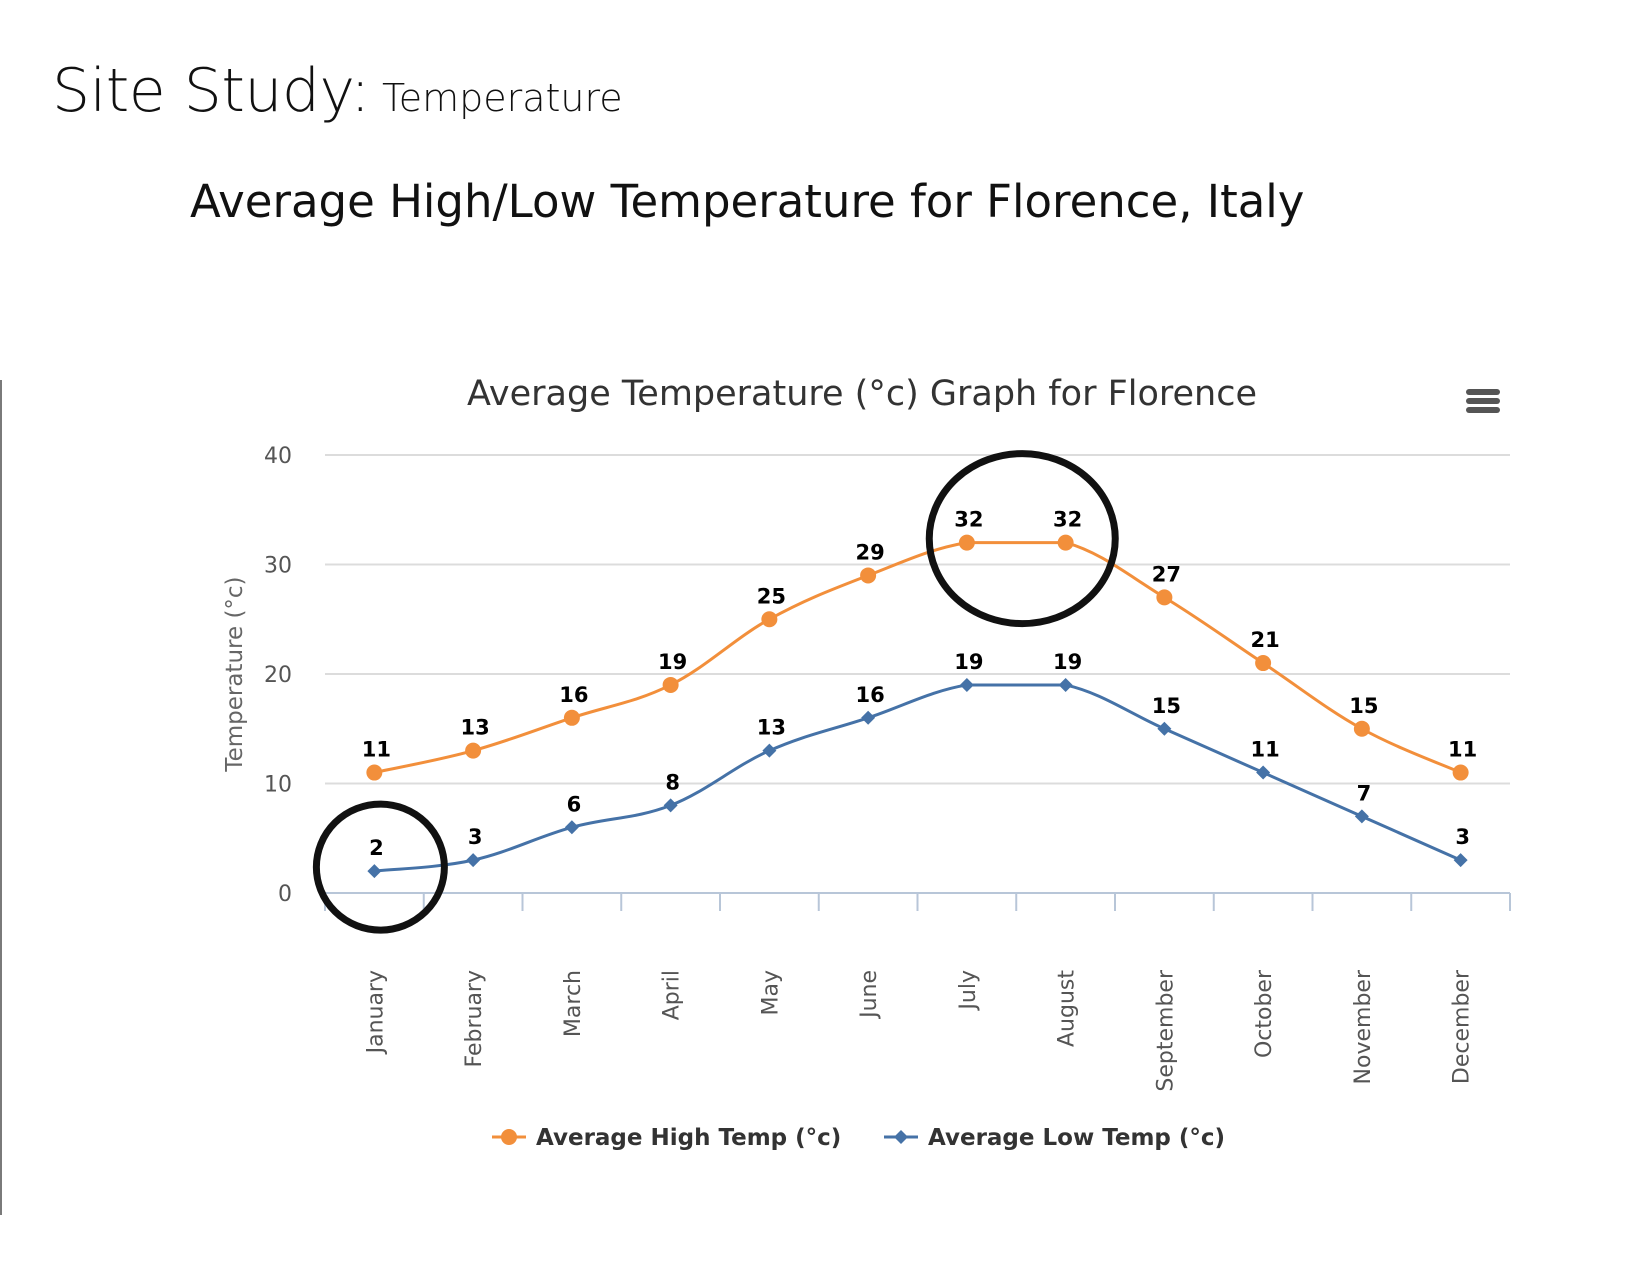 The image size is (1650, 1275). I want to click on x-tick-label: May, so click(770, 992).